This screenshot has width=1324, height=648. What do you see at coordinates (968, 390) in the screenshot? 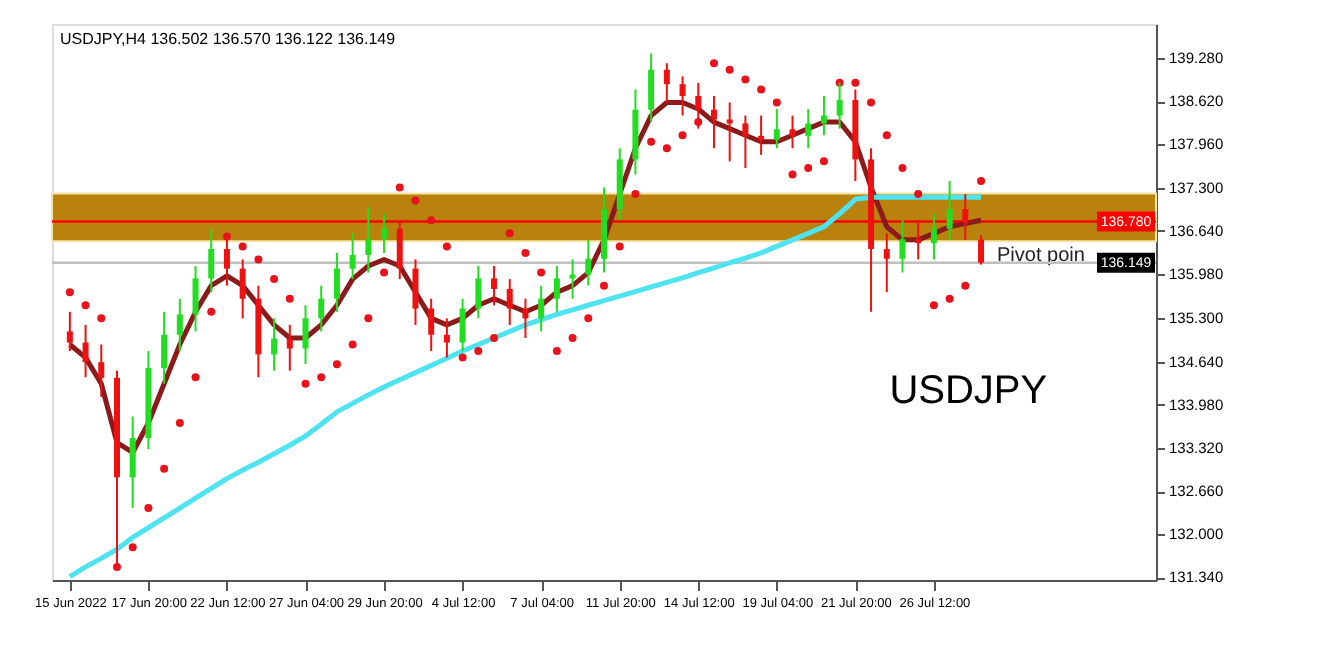
I see `annotation: USDJPY` at bounding box center [968, 390].